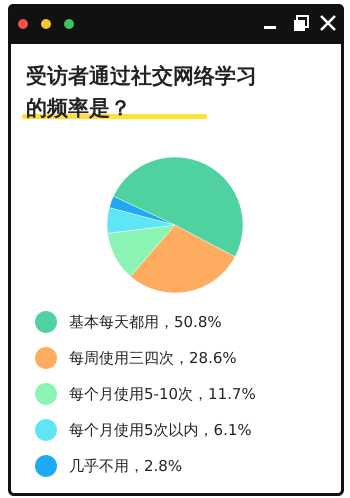  Describe the element at coordinates (145, 322) in the screenshot. I see `legend-label: 基本每天都用，50.8%` at that location.